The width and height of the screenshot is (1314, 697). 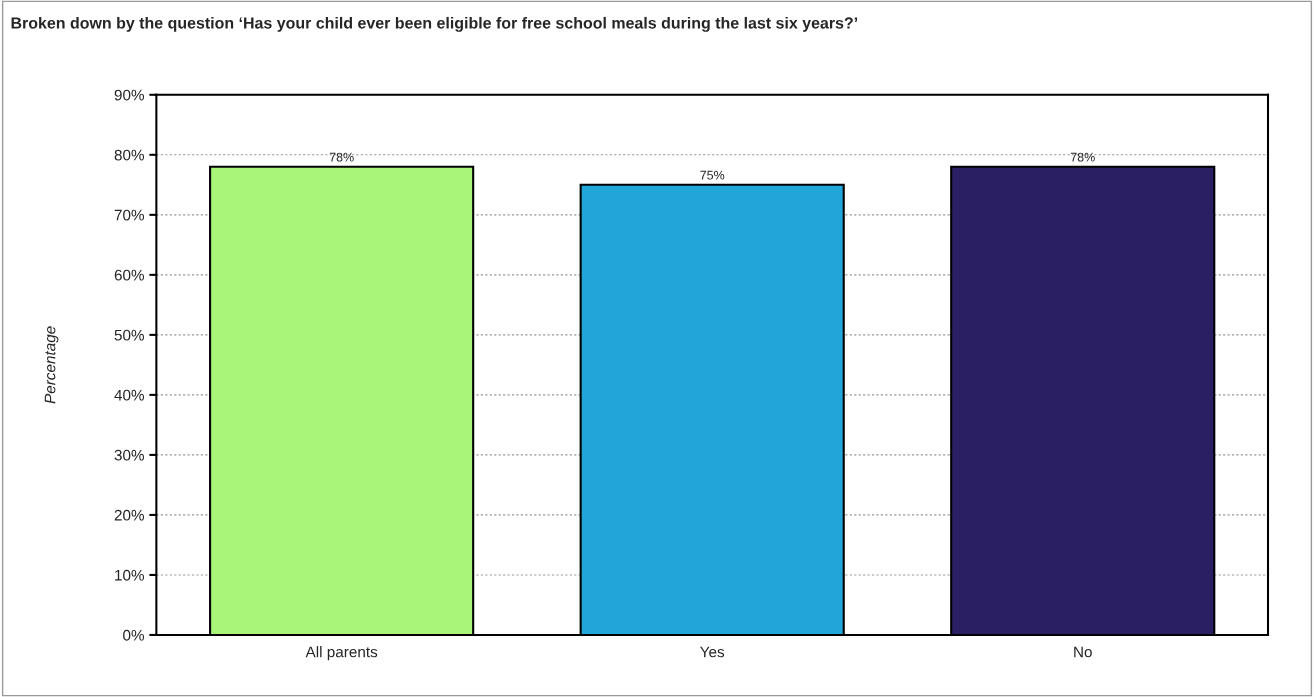 I want to click on y-tick-label: 20%, so click(x=129, y=515).